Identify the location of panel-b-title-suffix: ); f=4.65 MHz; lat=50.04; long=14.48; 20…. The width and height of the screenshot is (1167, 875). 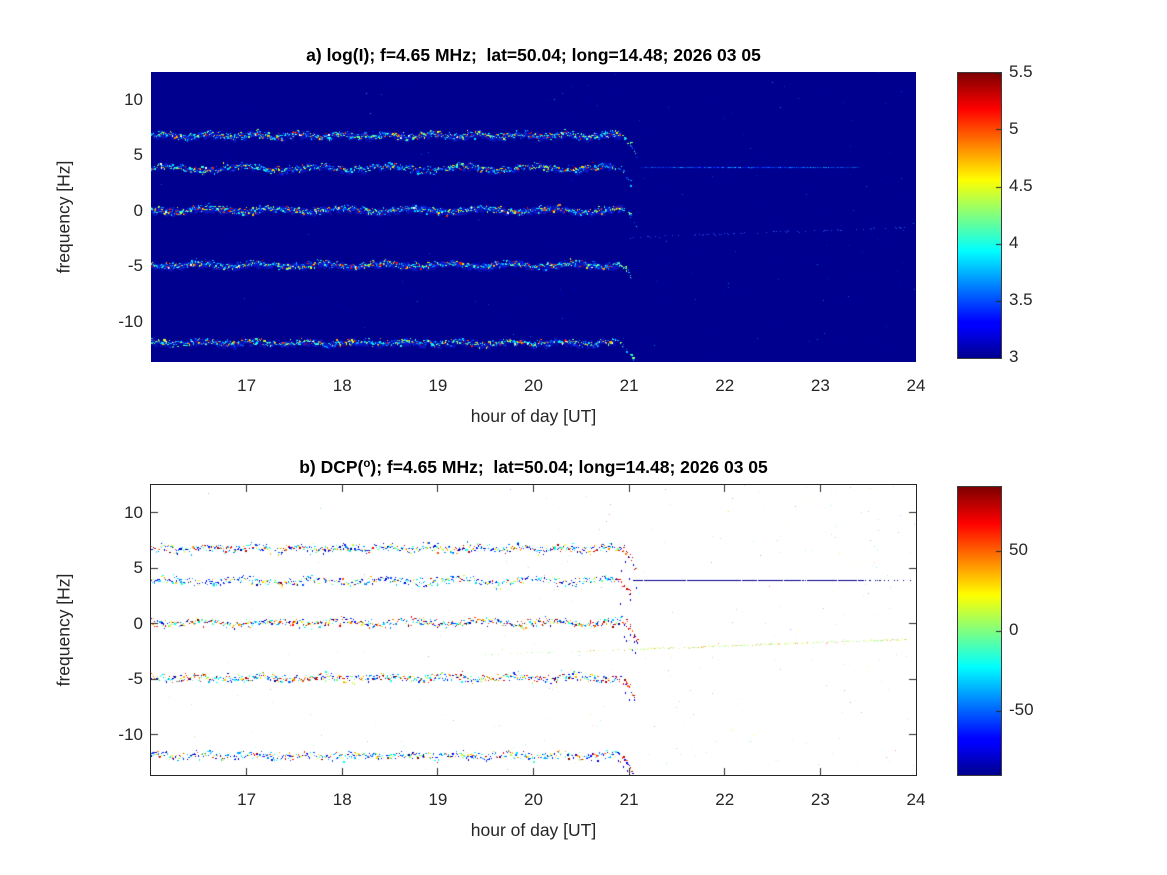
(569, 467).